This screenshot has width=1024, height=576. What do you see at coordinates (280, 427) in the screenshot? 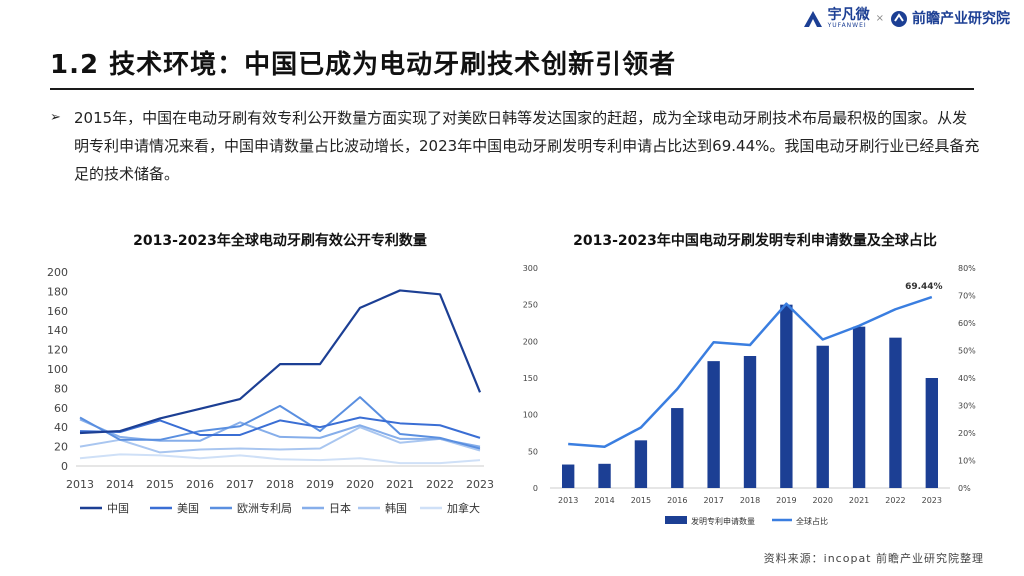
I see `series-line-usa` at bounding box center [280, 427].